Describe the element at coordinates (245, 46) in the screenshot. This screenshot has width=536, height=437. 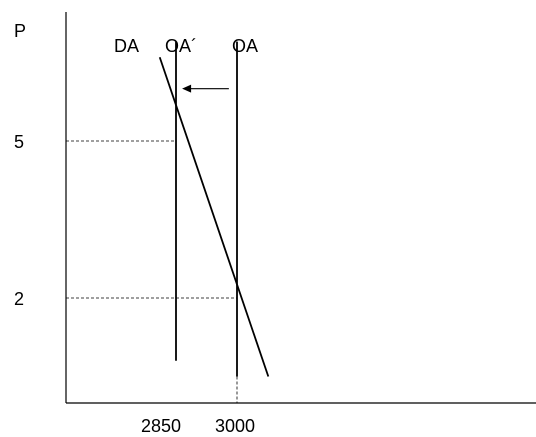
I see `series-label-oa: OA` at that location.